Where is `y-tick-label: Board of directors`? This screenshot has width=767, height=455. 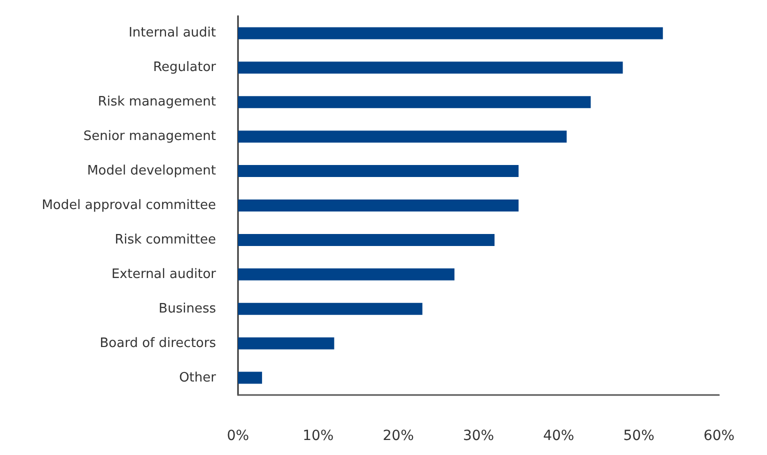 y-tick-label: Board of directors is located at coordinates (158, 343).